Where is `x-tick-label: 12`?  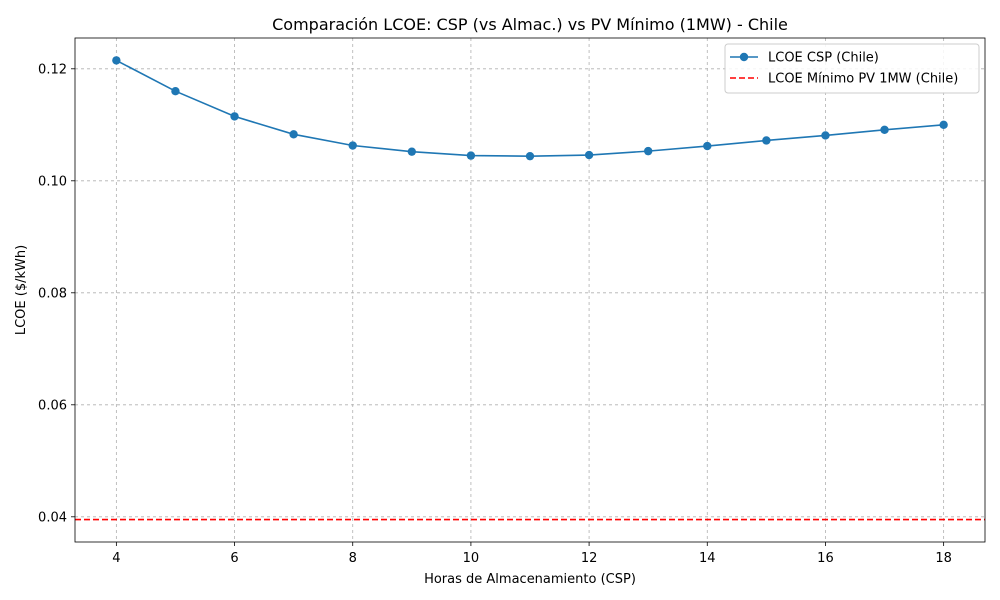 x-tick-label: 12 is located at coordinates (589, 558).